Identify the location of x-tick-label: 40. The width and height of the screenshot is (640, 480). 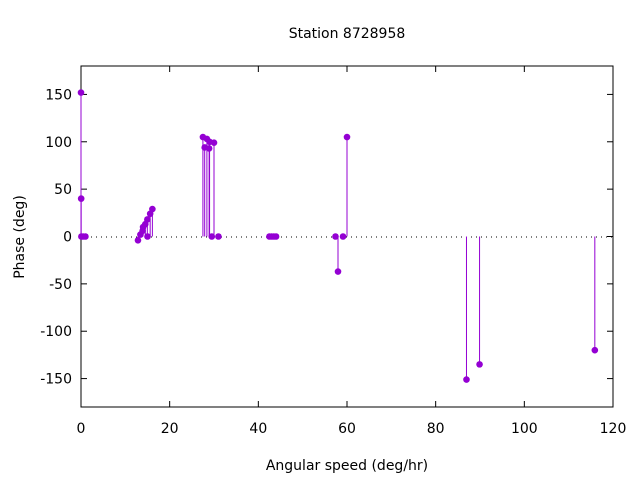
(258, 429).